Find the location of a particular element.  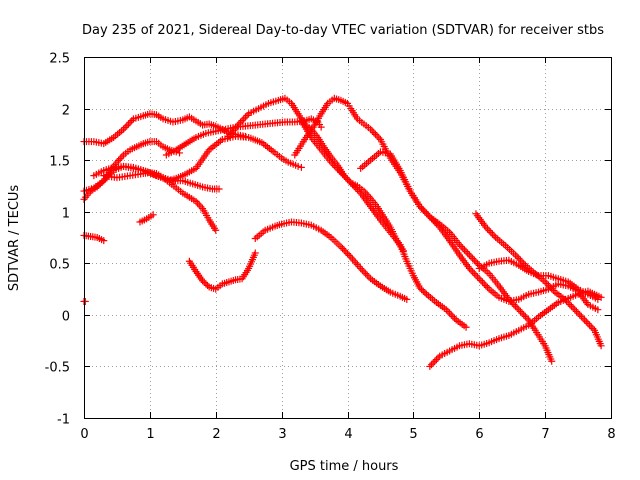

y-axis-label: SDTVAR / TECUs is located at coordinates (14, 238).